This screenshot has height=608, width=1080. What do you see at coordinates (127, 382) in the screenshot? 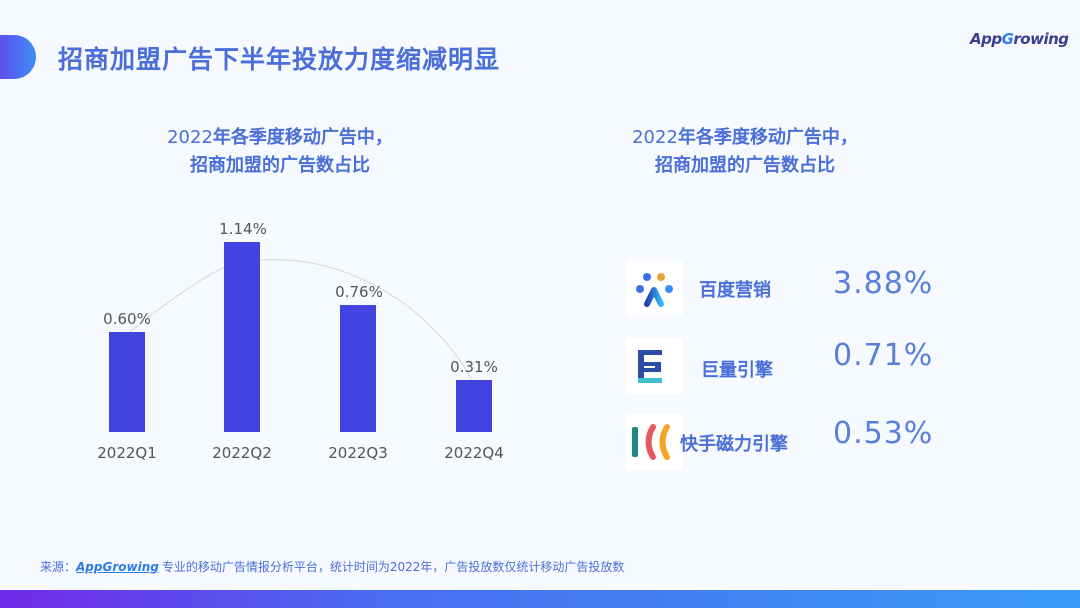
I see `bar-2022q1` at bounding box center [127, 382].